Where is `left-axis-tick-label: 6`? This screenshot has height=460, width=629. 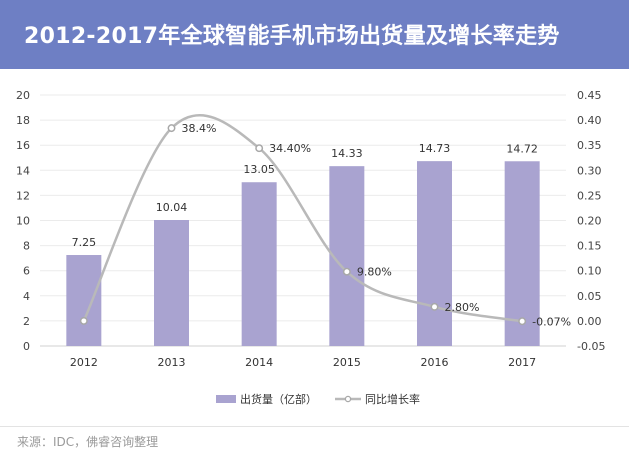
left-axis-tick-label: 6 is located at coordinates (26, 271).